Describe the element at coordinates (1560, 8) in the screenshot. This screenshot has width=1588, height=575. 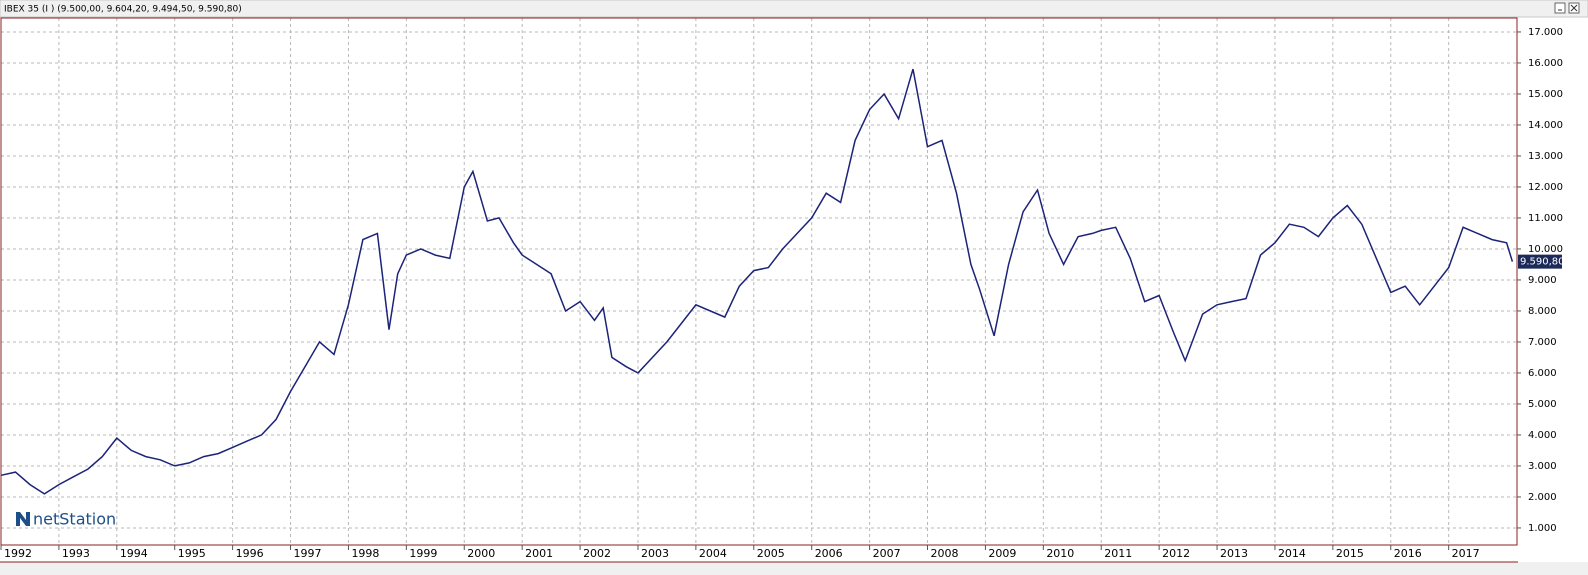
I see `minimize-button` at that location.